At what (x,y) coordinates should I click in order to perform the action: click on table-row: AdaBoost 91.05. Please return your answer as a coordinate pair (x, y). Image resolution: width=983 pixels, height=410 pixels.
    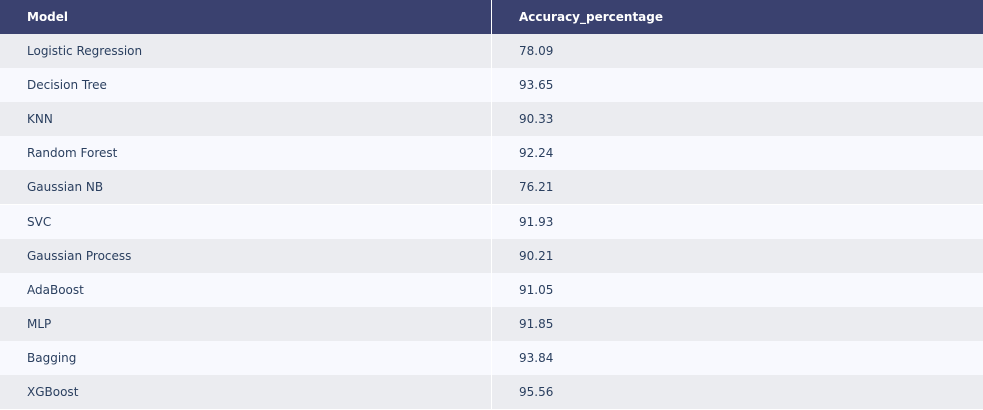
    Looking at the image, I should click on (491, 290).